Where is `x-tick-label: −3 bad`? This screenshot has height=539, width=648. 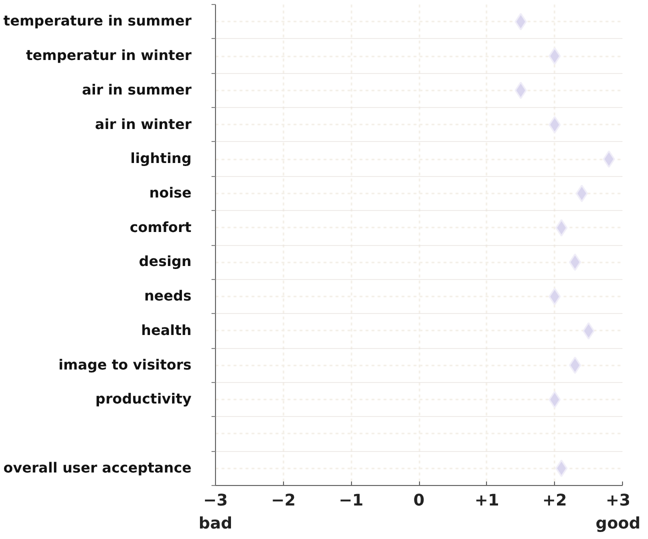
x-tick-label: −3 bad is located at coordinates (215, 511).